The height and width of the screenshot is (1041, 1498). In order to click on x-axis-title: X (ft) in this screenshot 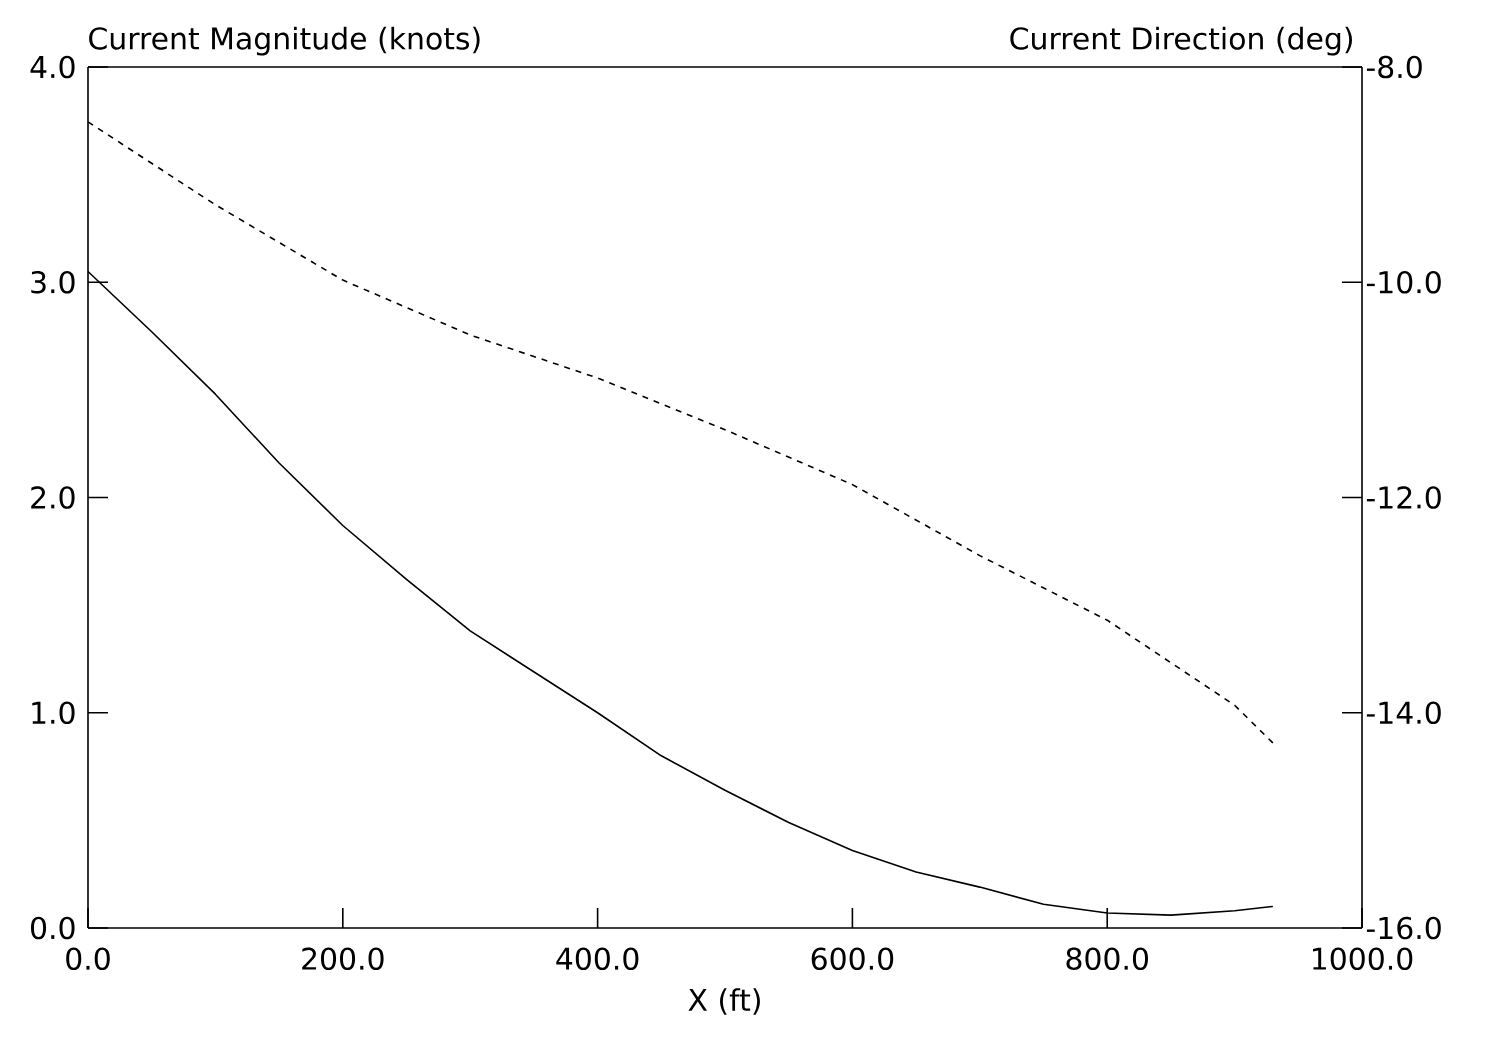, I will do `click(724, 1001)`.